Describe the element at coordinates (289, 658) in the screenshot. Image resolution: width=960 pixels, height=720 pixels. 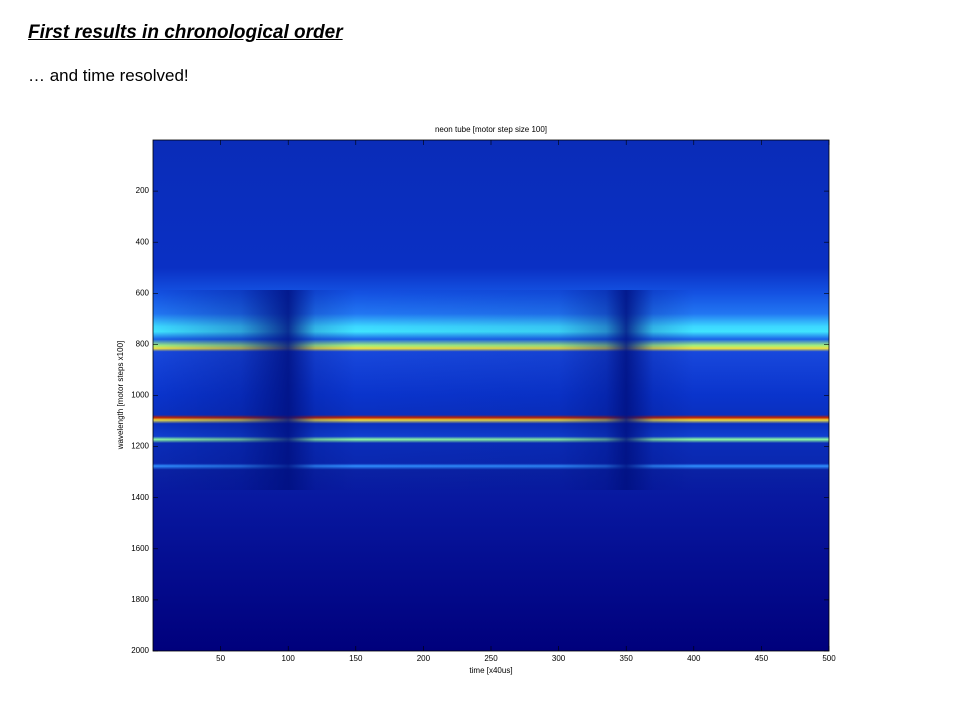
I see `x-tick-label: 100` at that location.